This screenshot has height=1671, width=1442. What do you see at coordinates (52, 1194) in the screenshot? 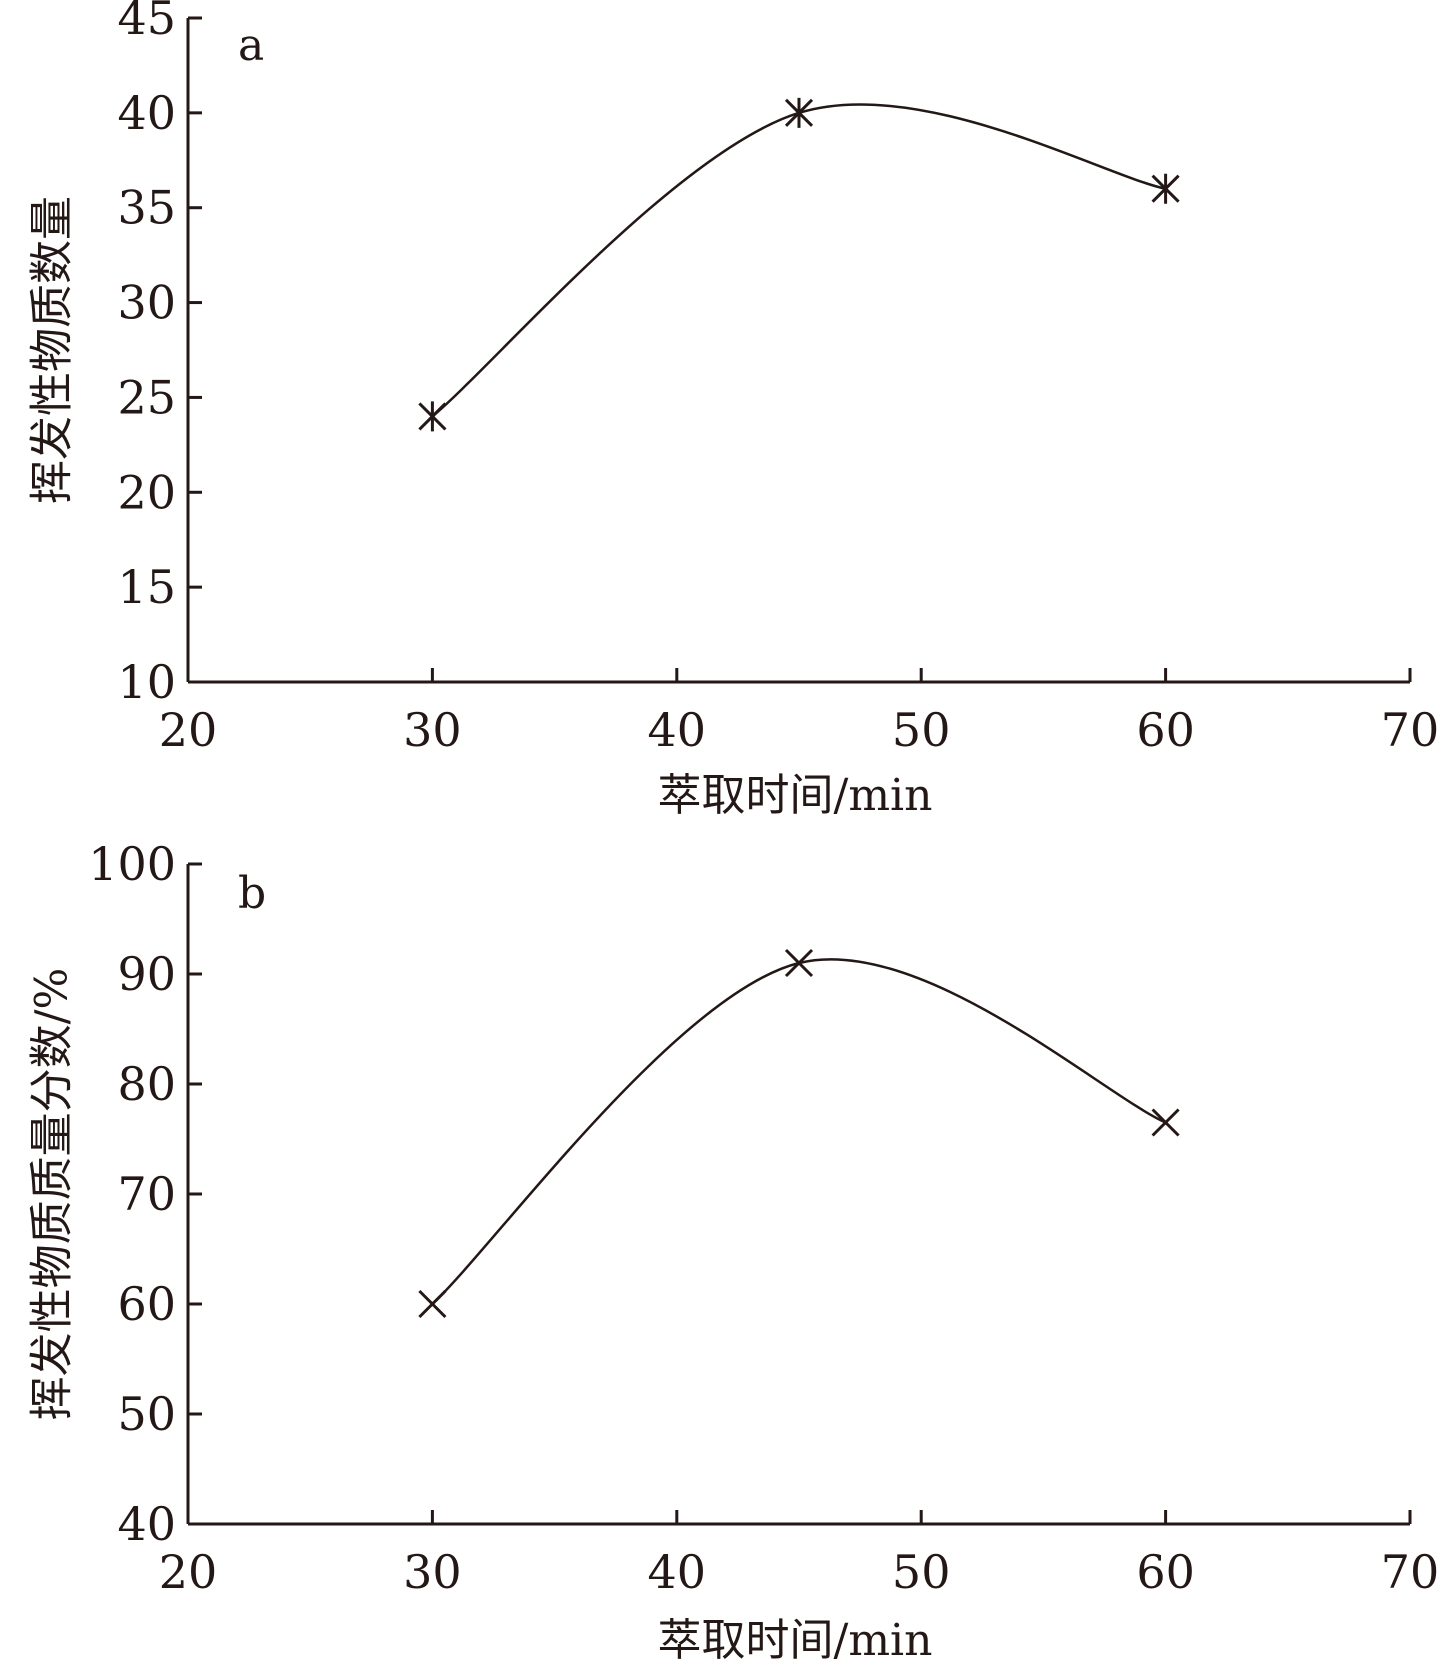
I see `panel-b-y-axis-label: 挥发性物质质量分数/%` at bounding box center [52, 1194].